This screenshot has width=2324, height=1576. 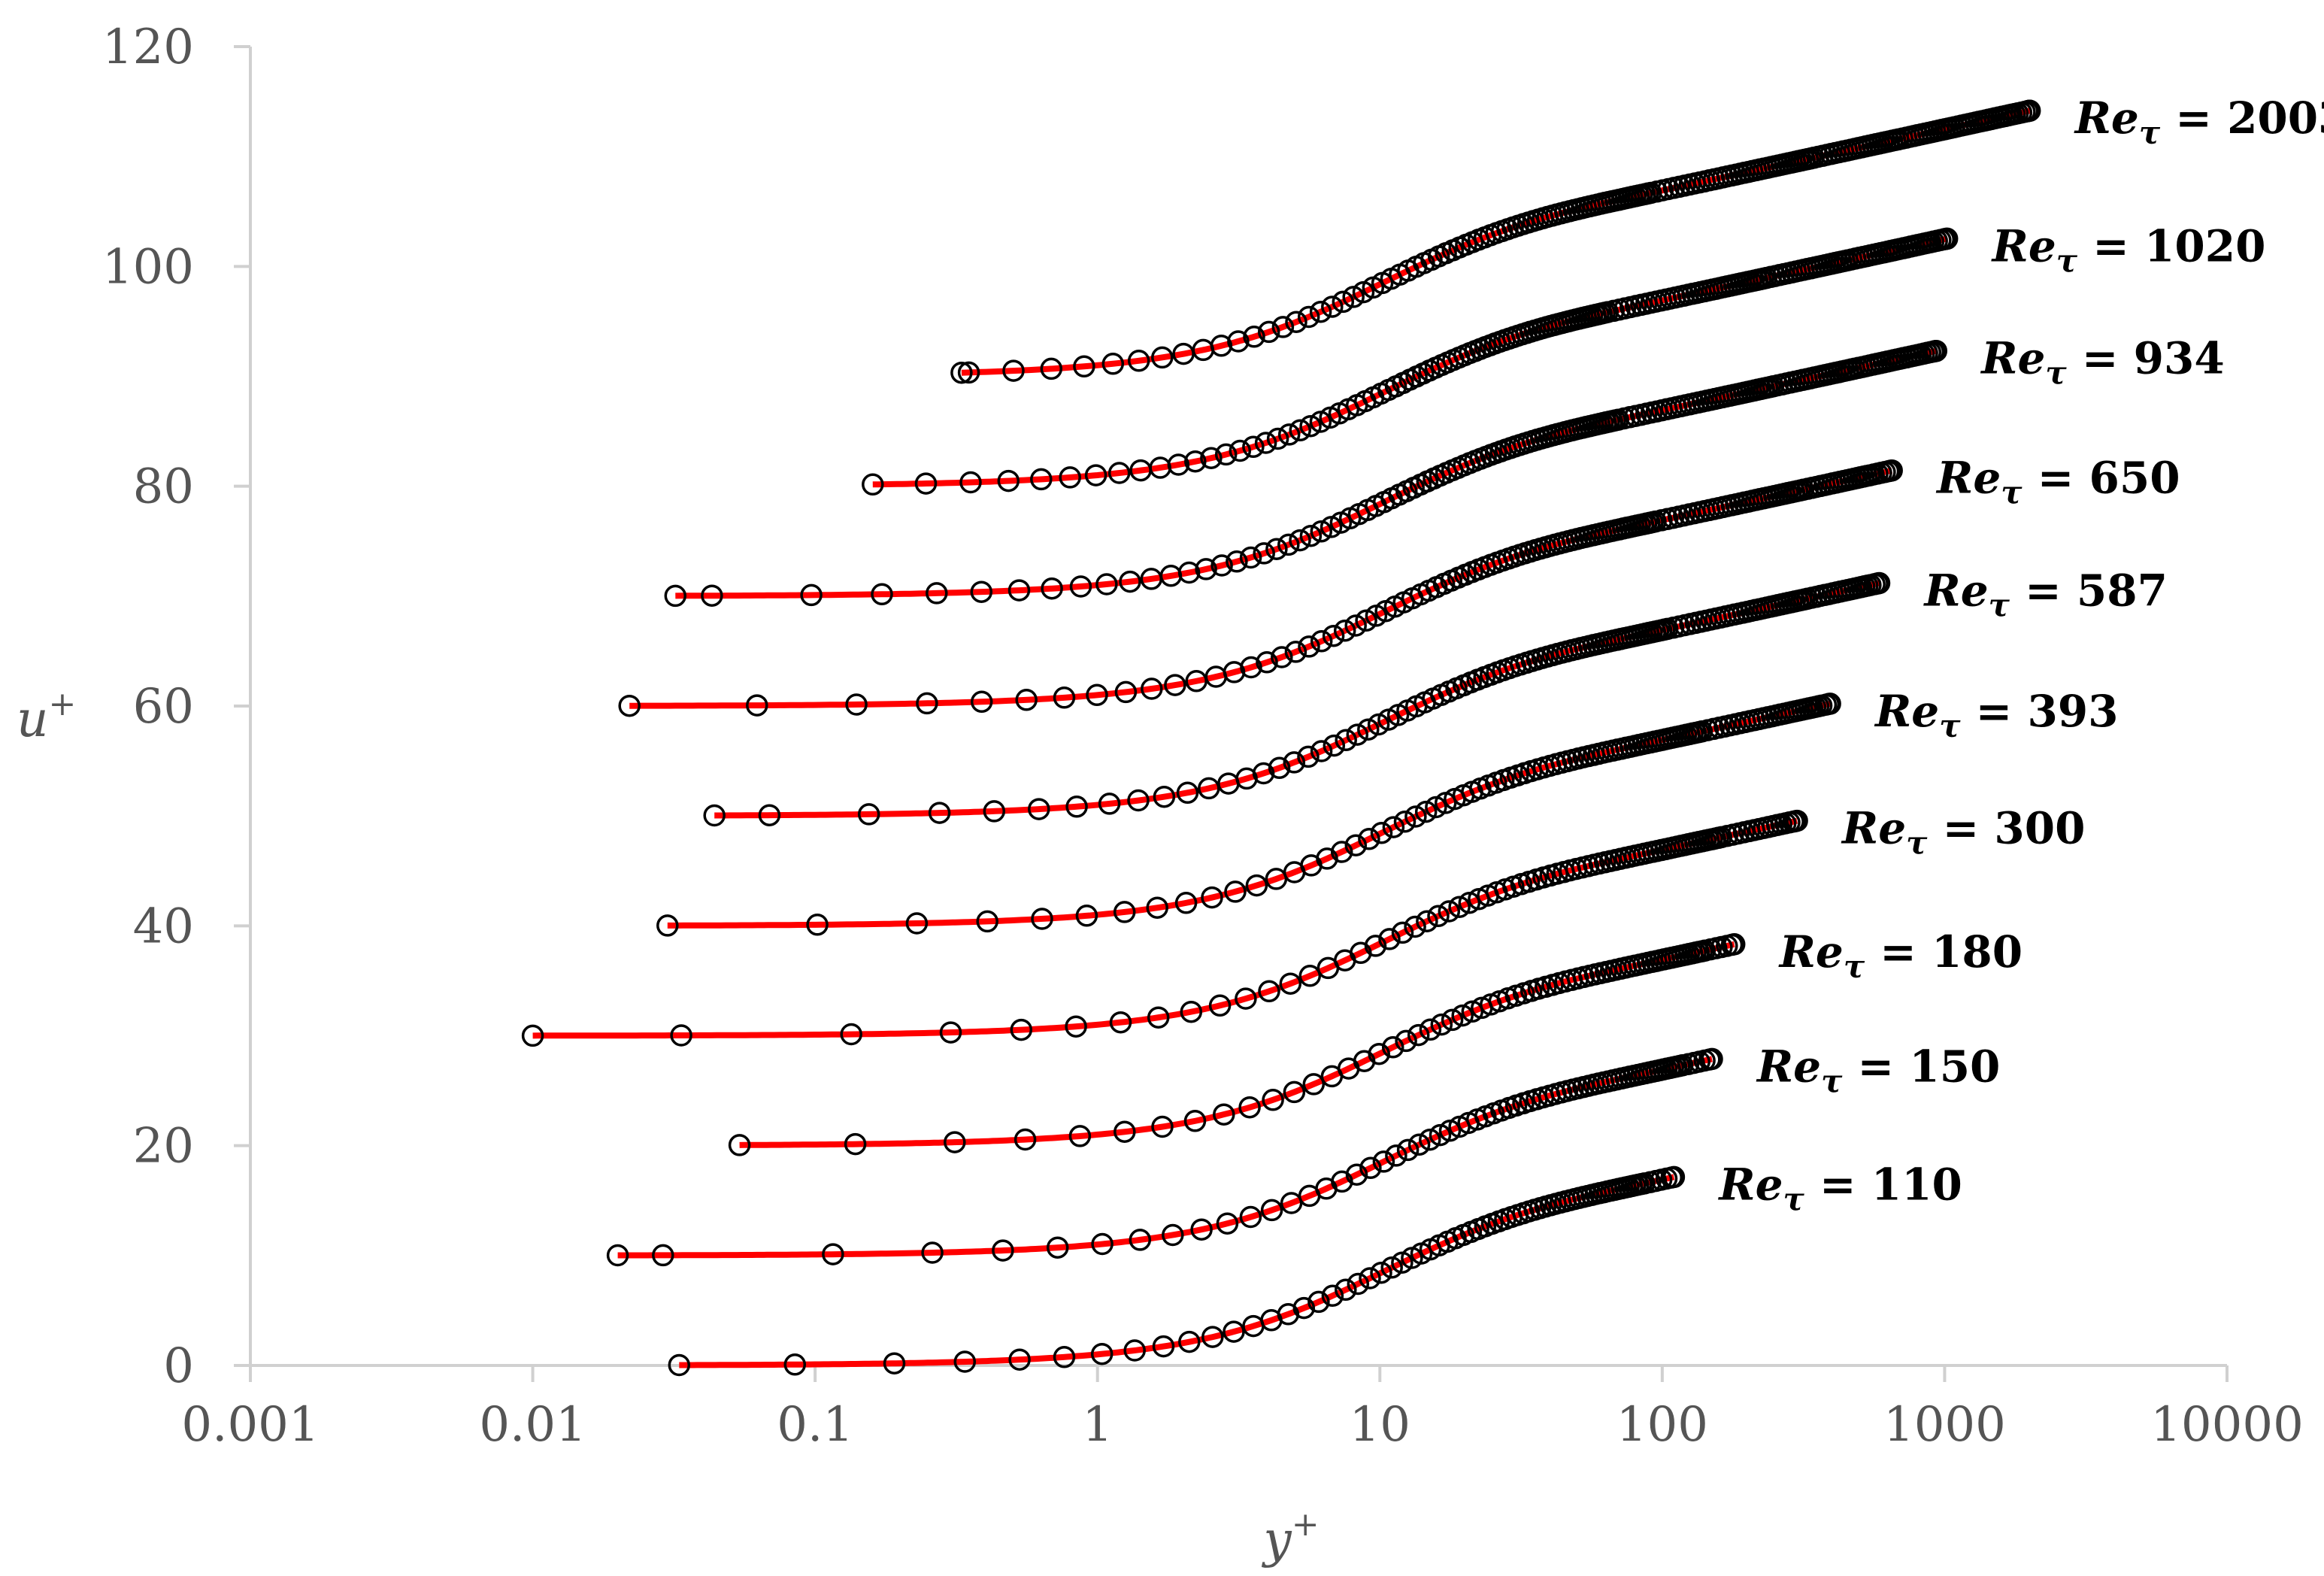 What do you see at coordinates (532, 1425) in the screenshot?
I see `x-tick-label: 0.01` at bounding box center [532, 1425].